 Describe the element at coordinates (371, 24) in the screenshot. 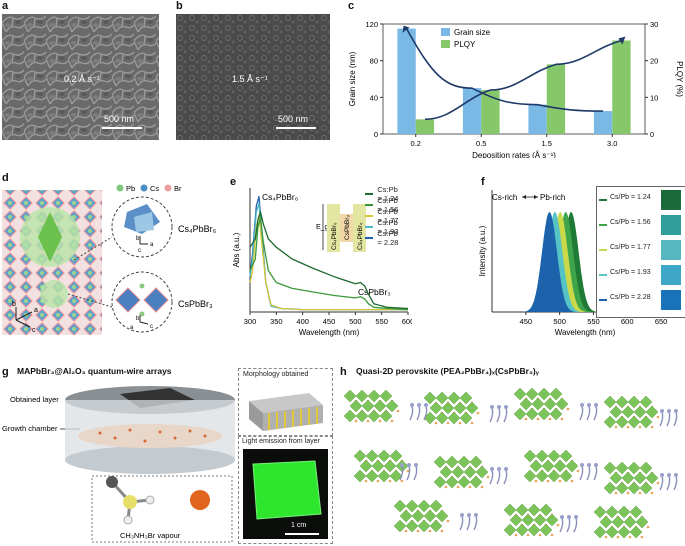

I see `ytick-label-c: 120` at that location.